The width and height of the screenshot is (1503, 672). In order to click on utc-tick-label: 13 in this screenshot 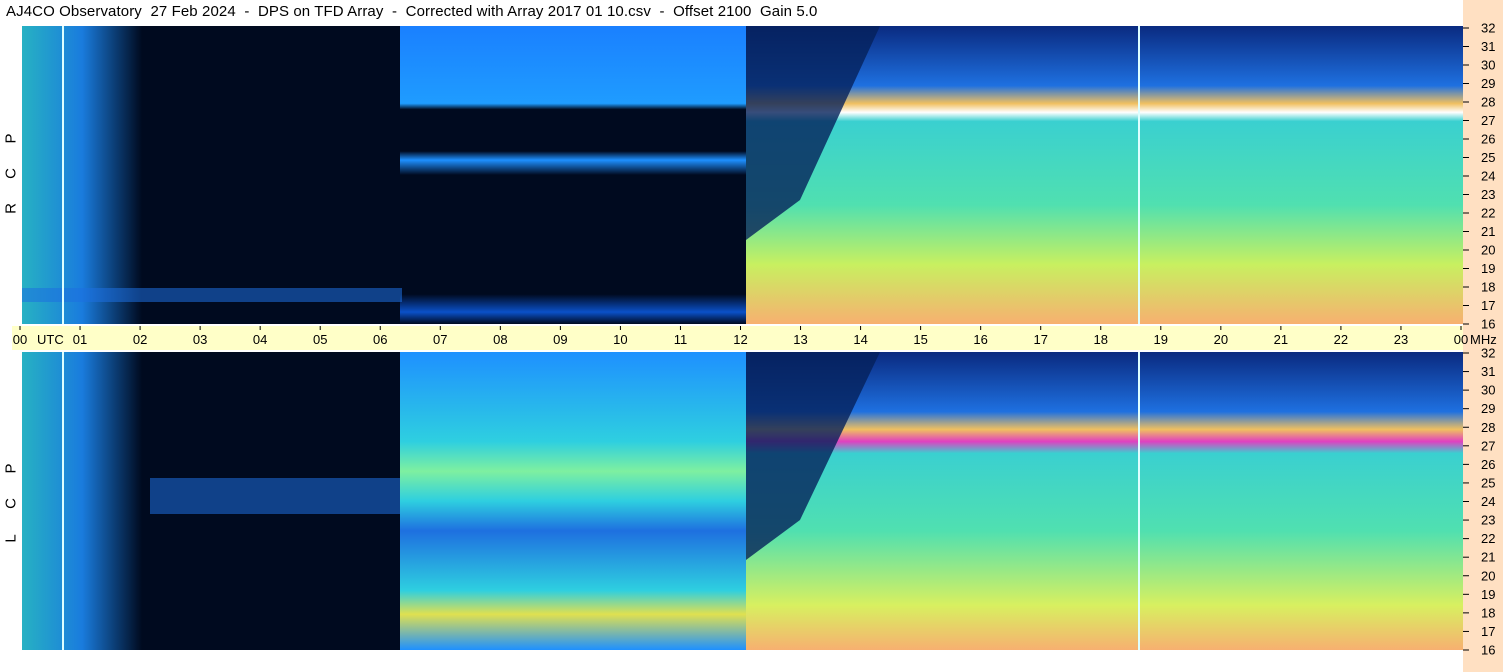, I will do `click(800, 339)`.